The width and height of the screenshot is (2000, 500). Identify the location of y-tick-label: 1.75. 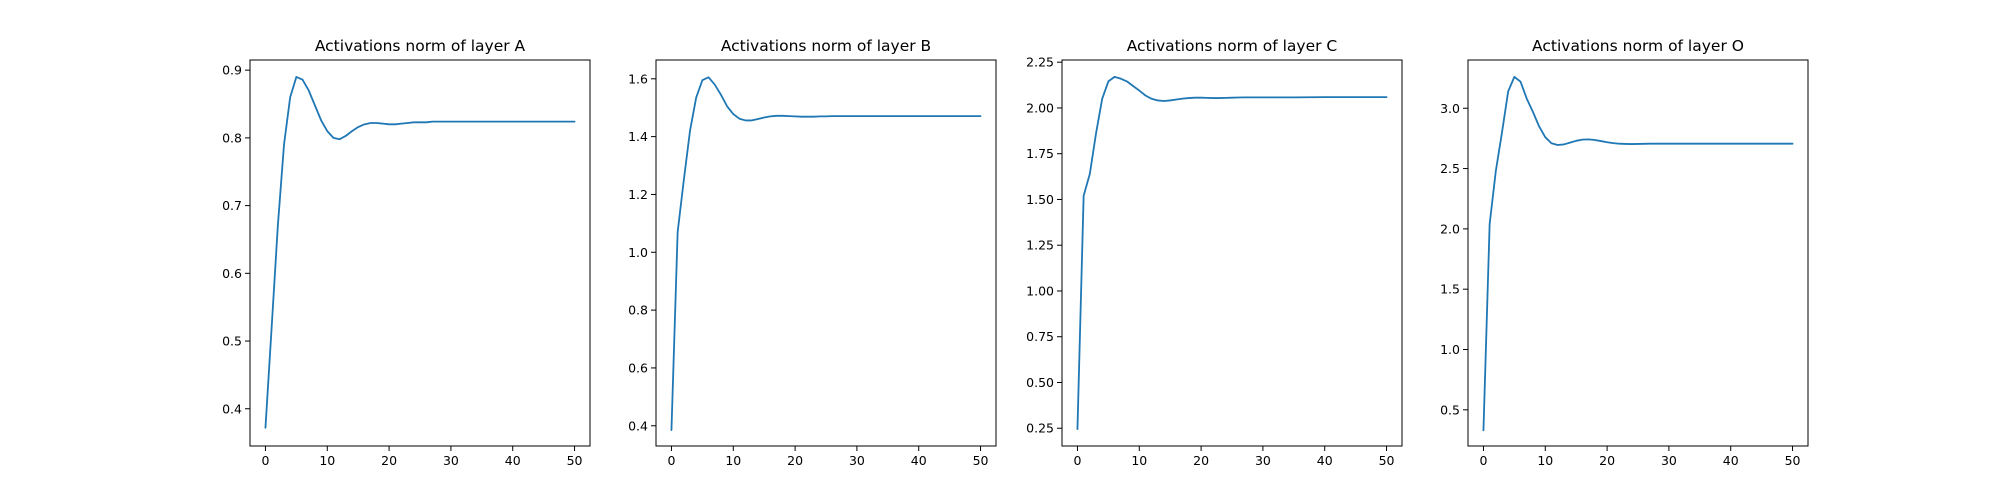
(1040, 153).